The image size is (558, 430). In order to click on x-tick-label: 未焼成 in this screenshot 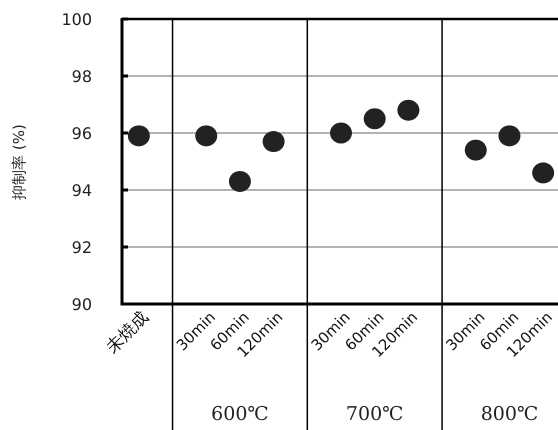, I will do `click(127, 332)`.